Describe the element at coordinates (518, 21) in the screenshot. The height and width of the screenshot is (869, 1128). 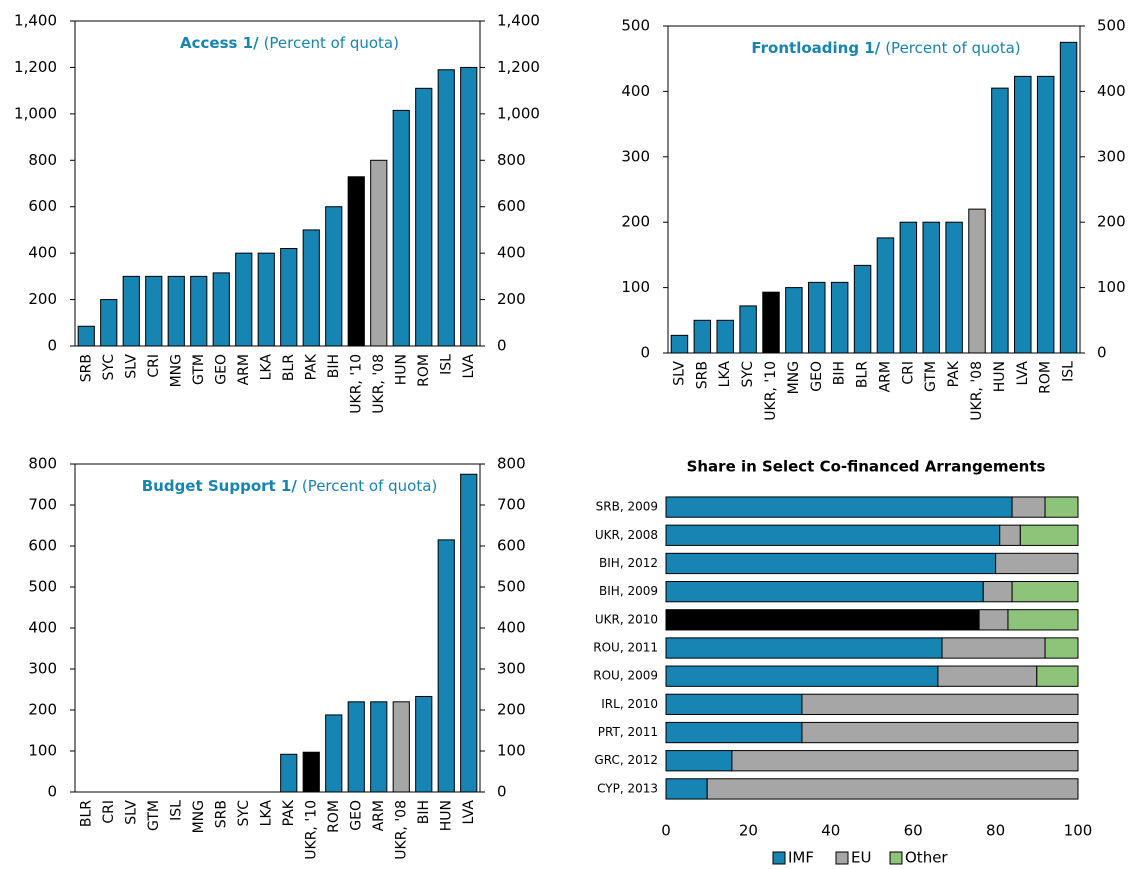
I see `y2-tick-label: 1,400` at that location.